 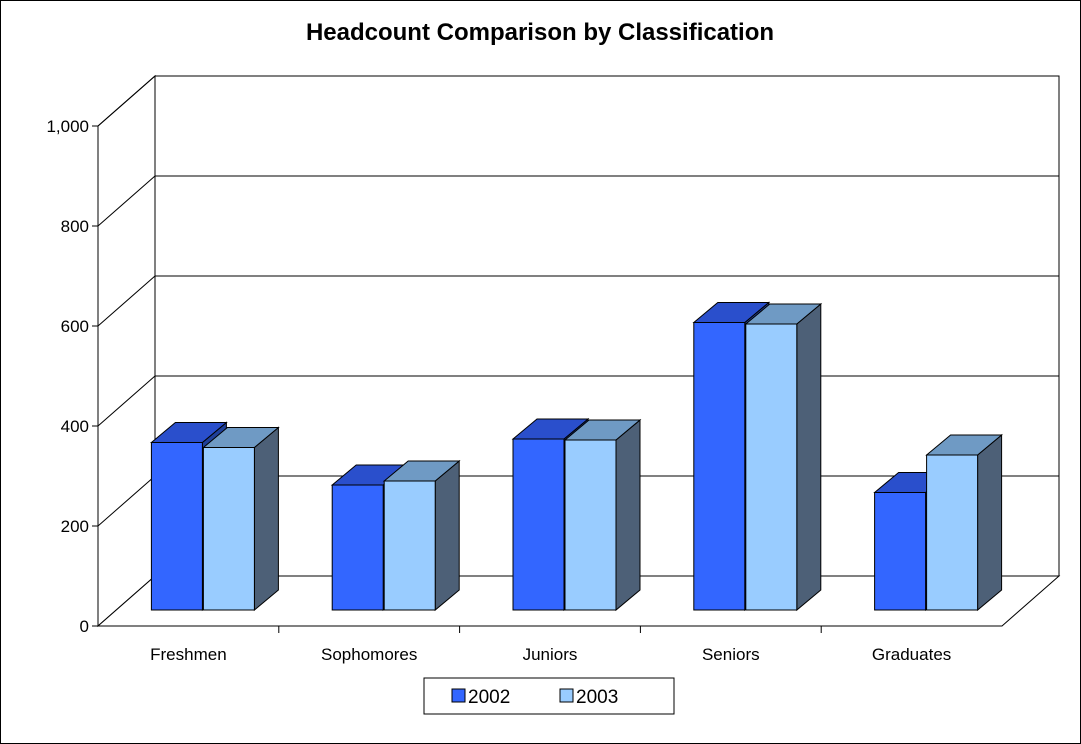 I want to click on y-axis: 0 200 400 600 800 1,000, so click(x=72, y=376).